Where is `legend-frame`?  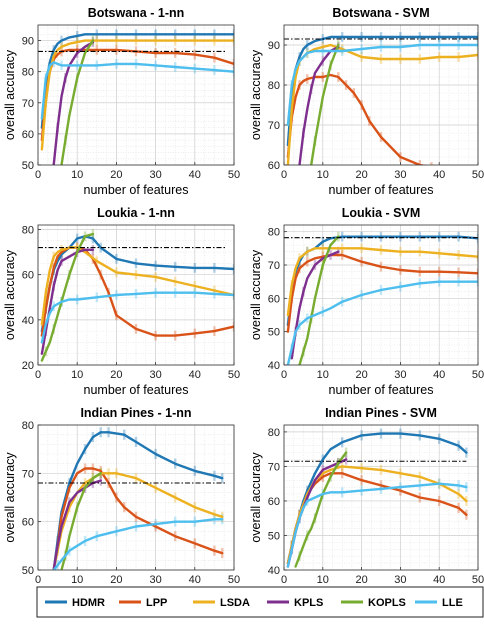
legend-frame is located at coordinates (260, 602).